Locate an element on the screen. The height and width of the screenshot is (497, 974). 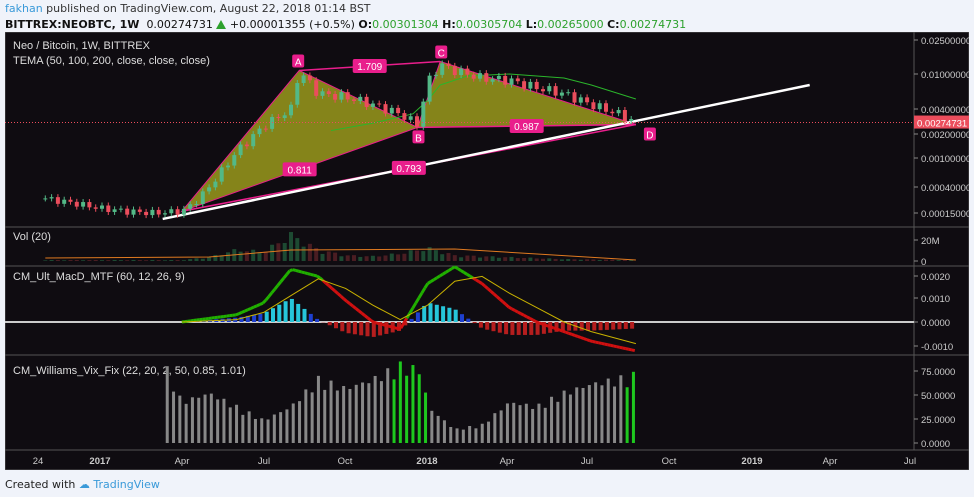
ratio-xd-text: 0.793 is located at coordinates (408, 169).